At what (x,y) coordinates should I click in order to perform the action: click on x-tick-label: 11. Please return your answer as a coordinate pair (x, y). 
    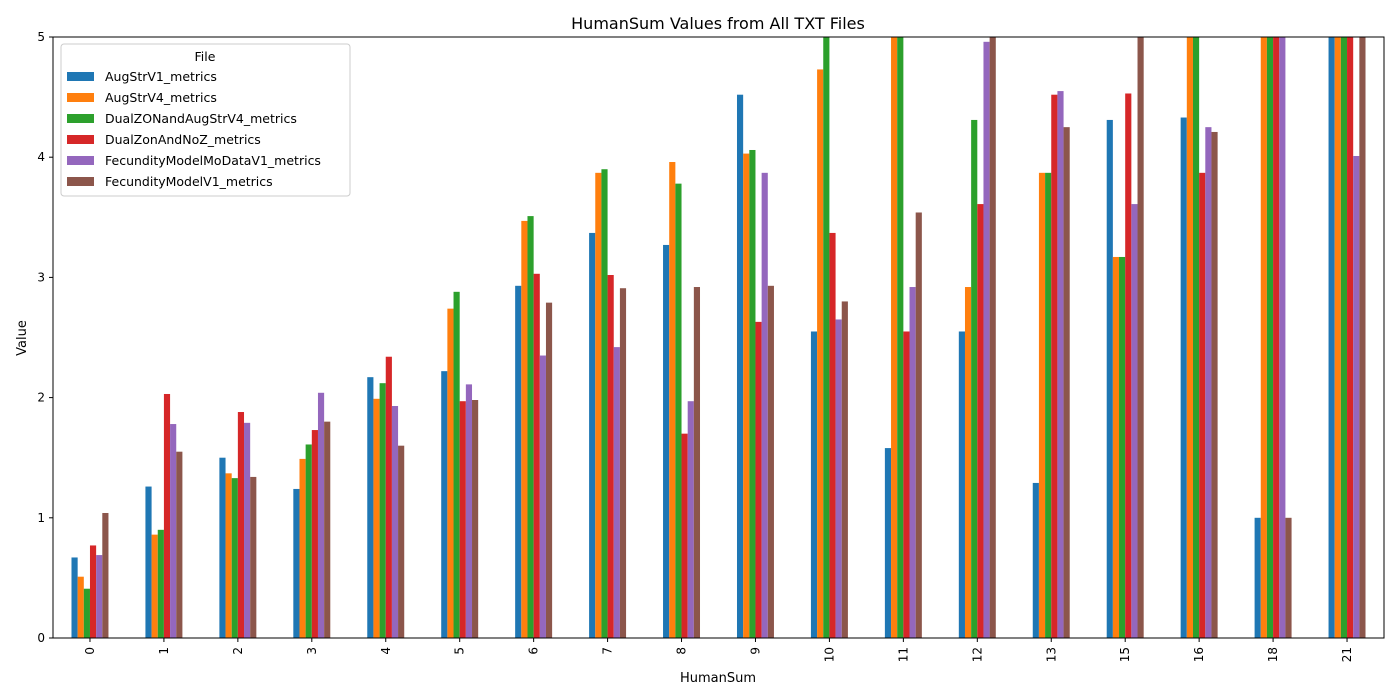
    Looking at the image, I should click on (903, 654).